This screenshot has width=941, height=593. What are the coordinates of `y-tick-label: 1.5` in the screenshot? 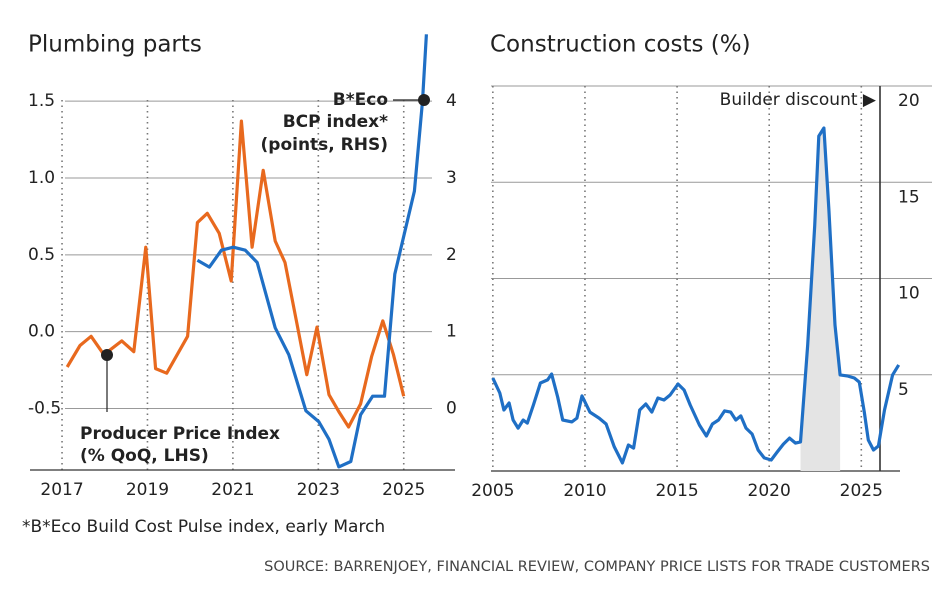 It's located at (41, 101).